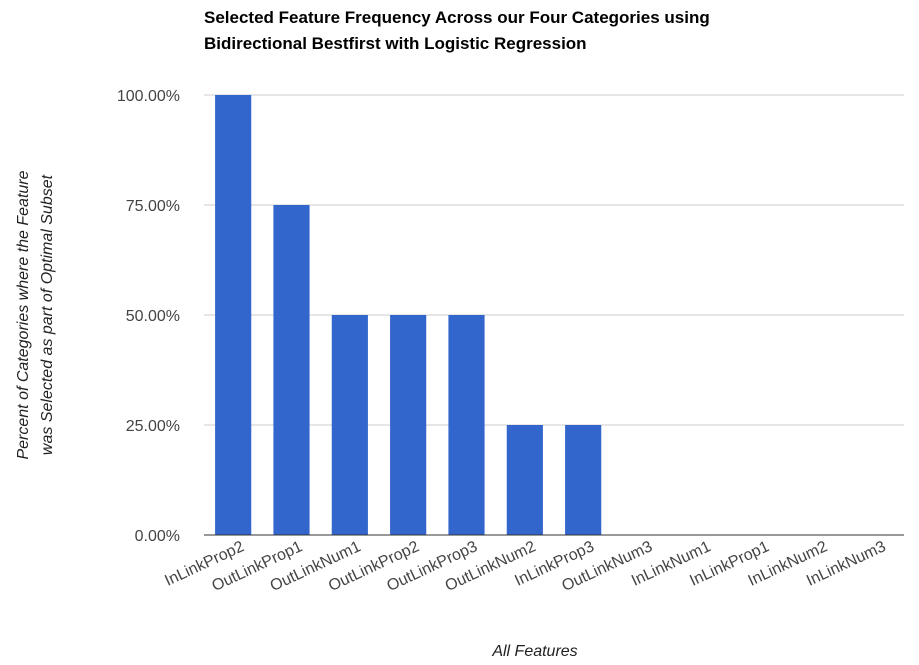 The width and height of the screenshot is (919, 665). Describe the element at coordinates (47, 314) in the screenshot. I see `y-axis-title-line-2: was Selected as part of Optimal Subset` at that location.